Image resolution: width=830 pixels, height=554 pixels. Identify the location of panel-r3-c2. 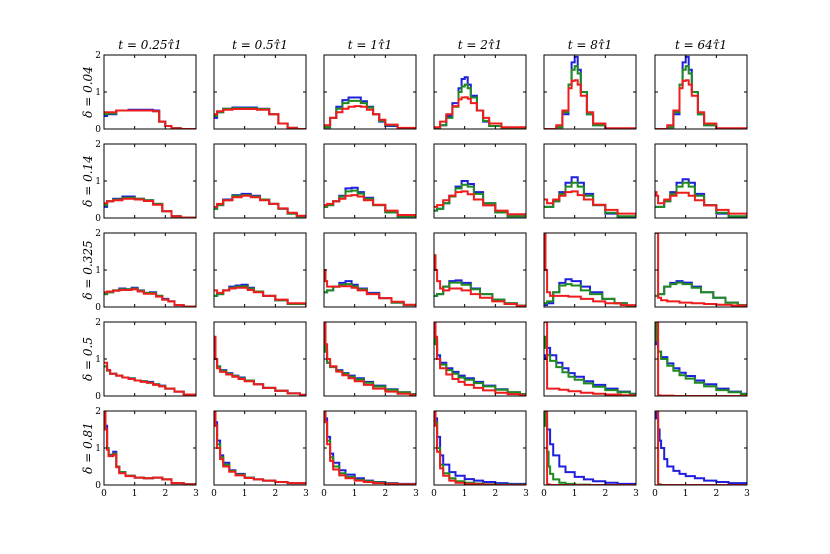
(370, 359).